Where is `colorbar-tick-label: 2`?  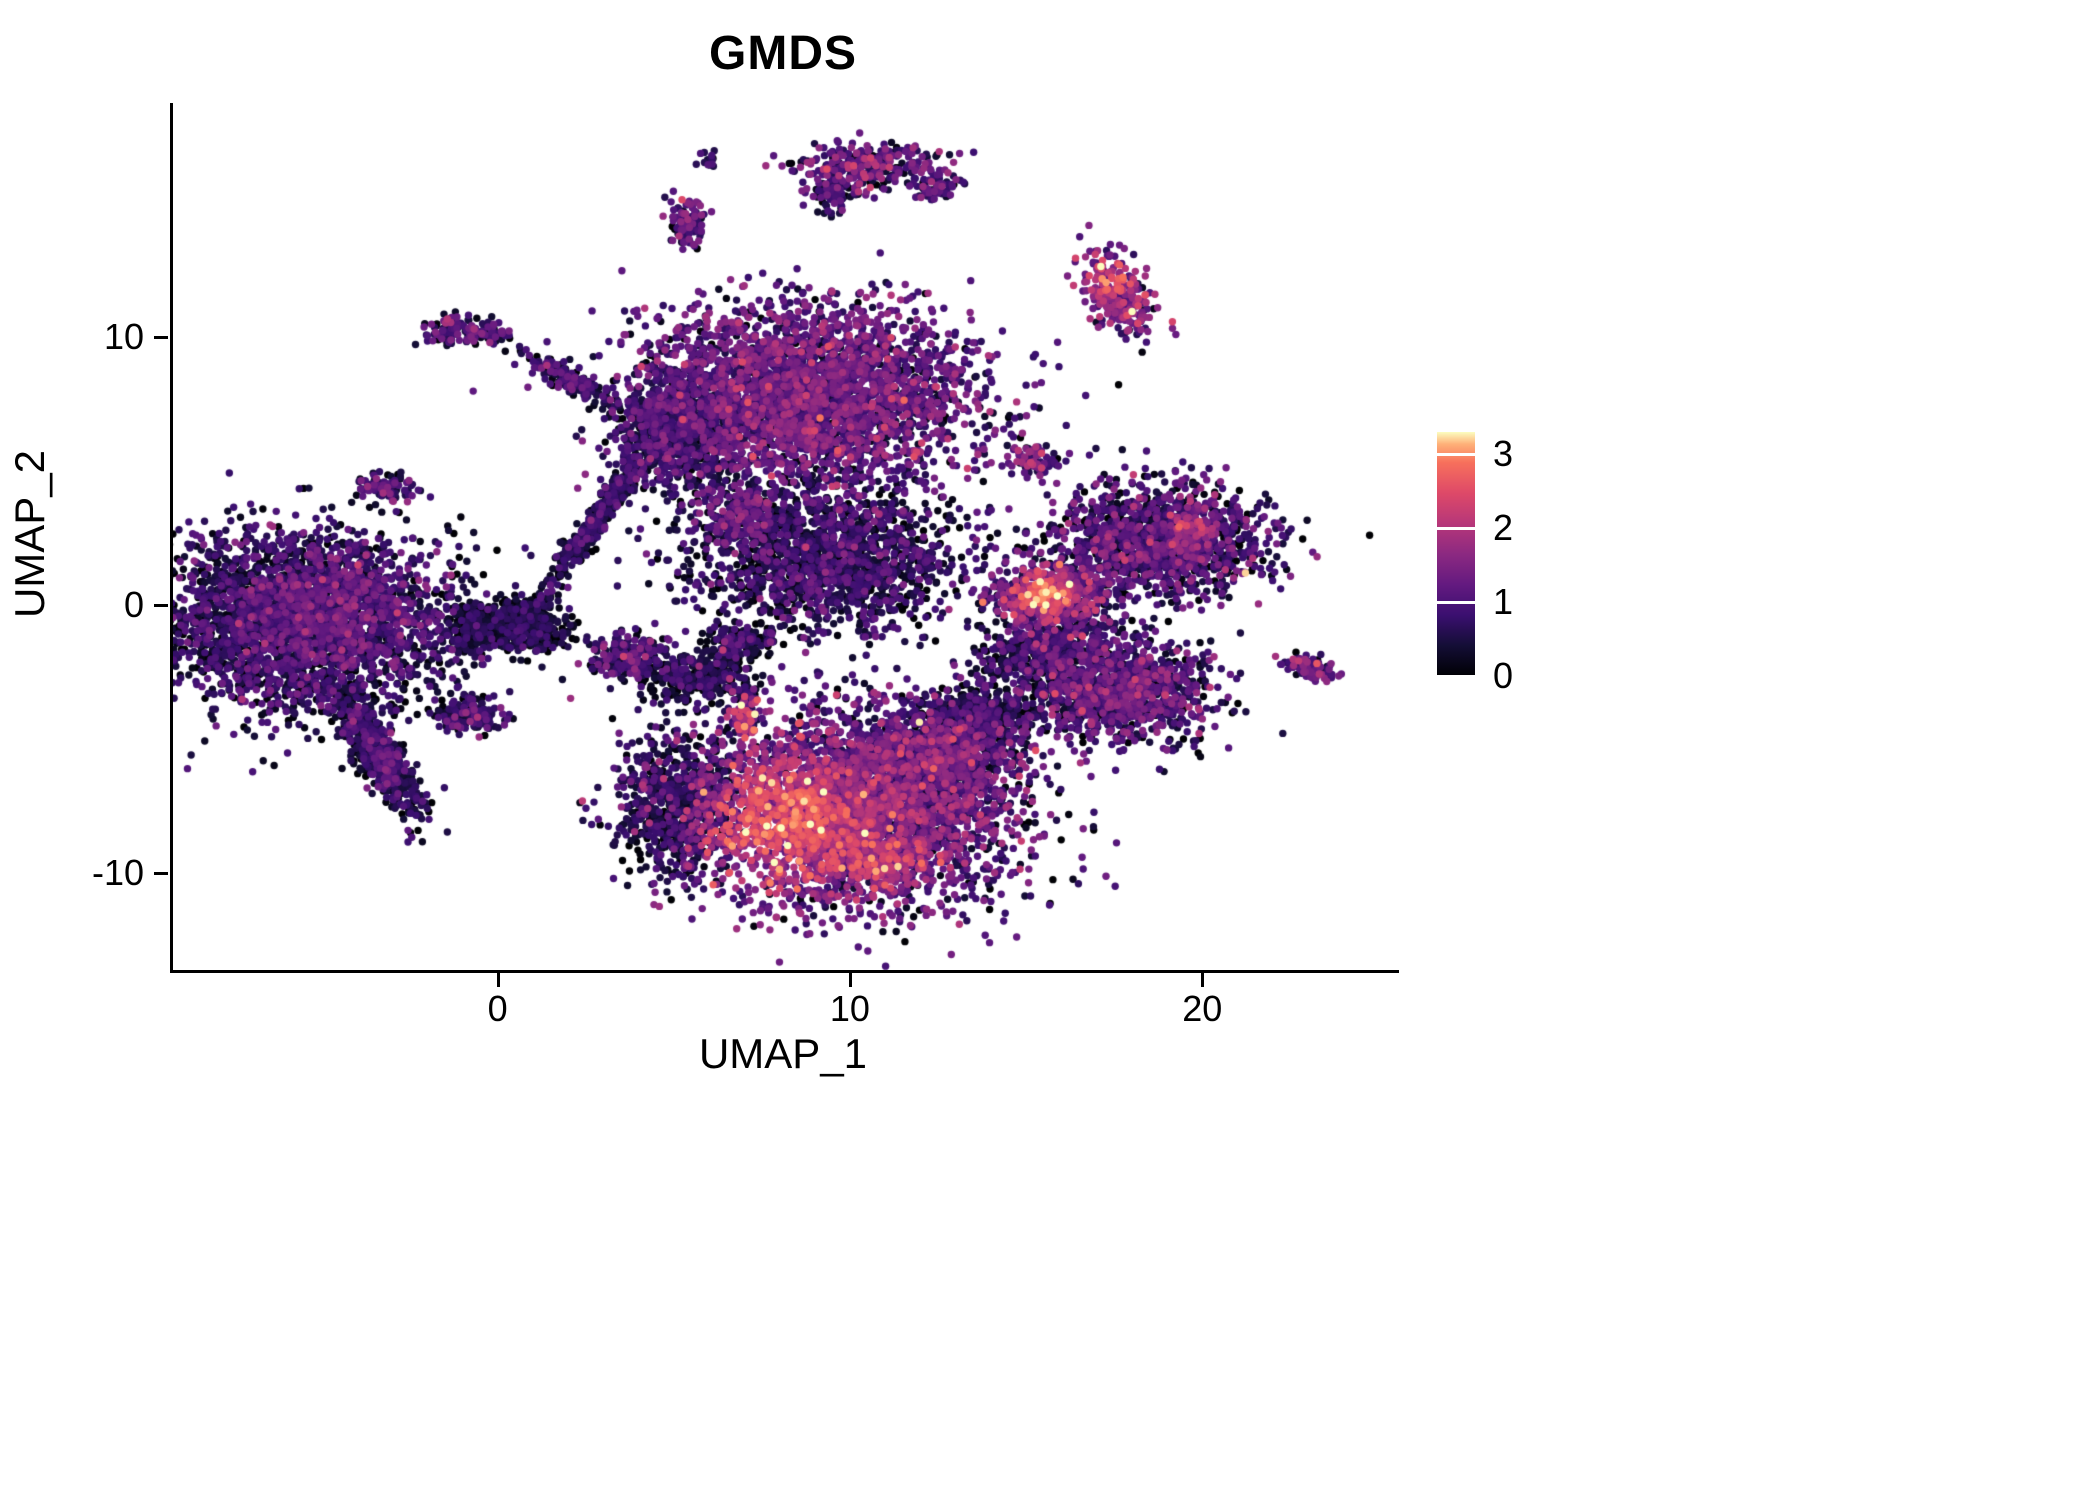 colorbar-tick-label: 2 is located at coordinates (1503, 528).